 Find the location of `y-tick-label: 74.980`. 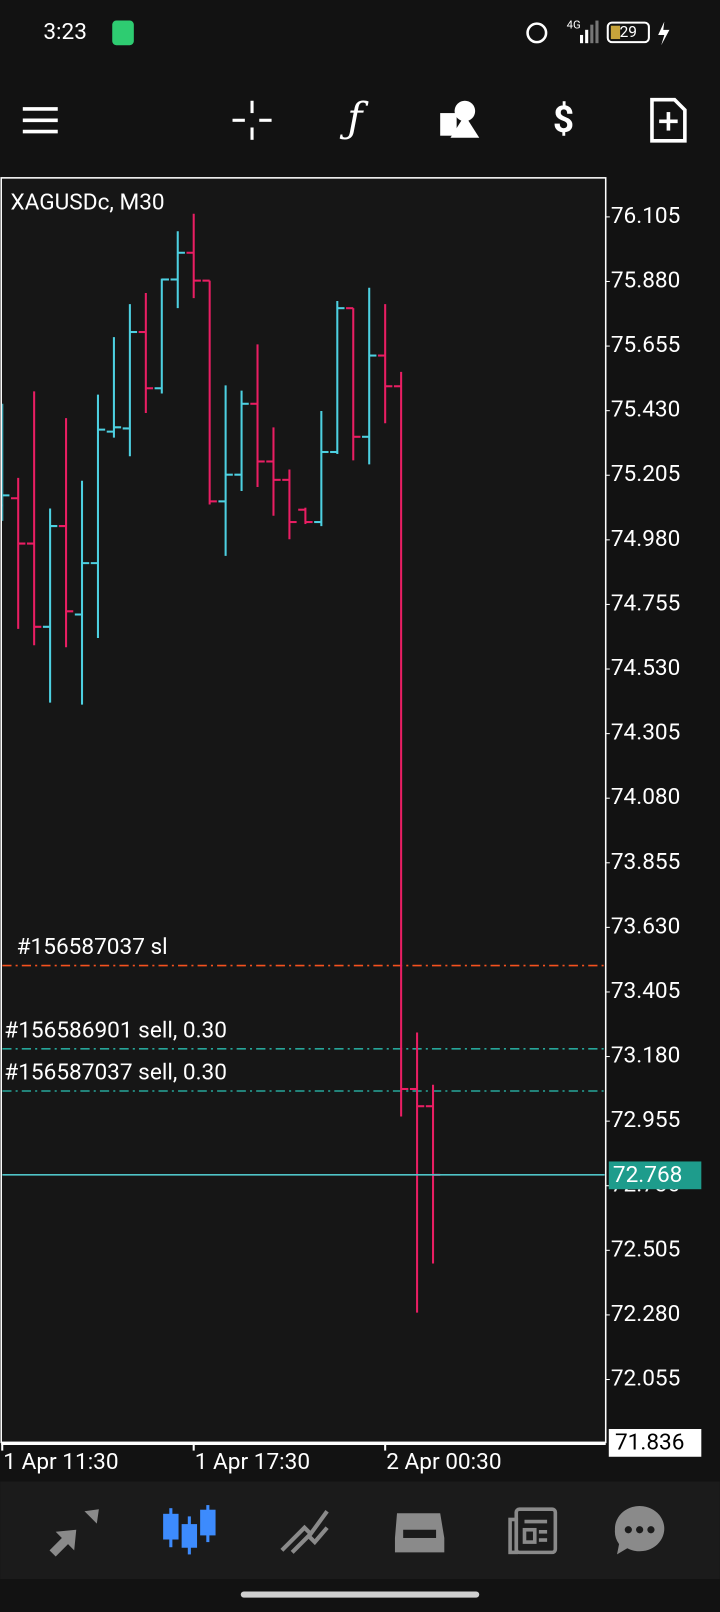

y-tick-label: 74.980 is located at coordinates (646, 538).